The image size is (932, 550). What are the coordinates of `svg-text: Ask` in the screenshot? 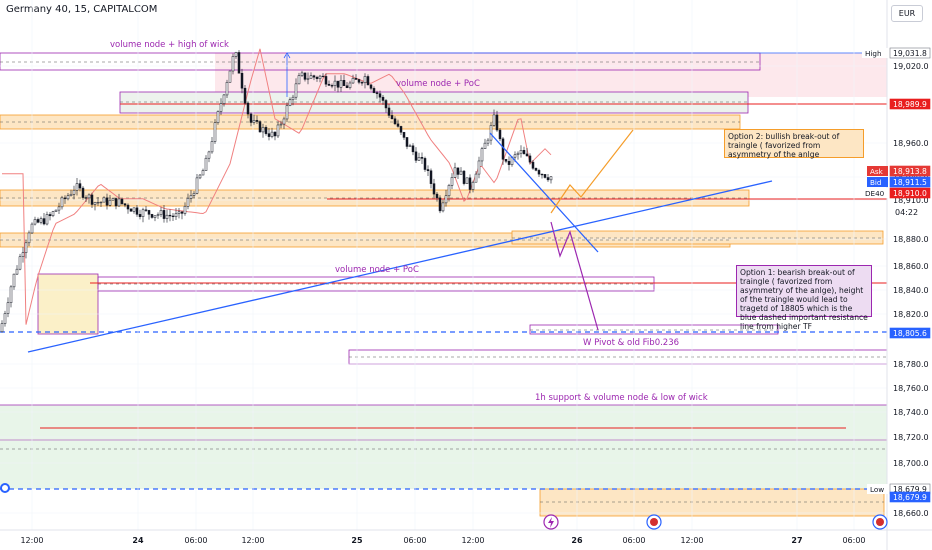 It's located at (877, 171).